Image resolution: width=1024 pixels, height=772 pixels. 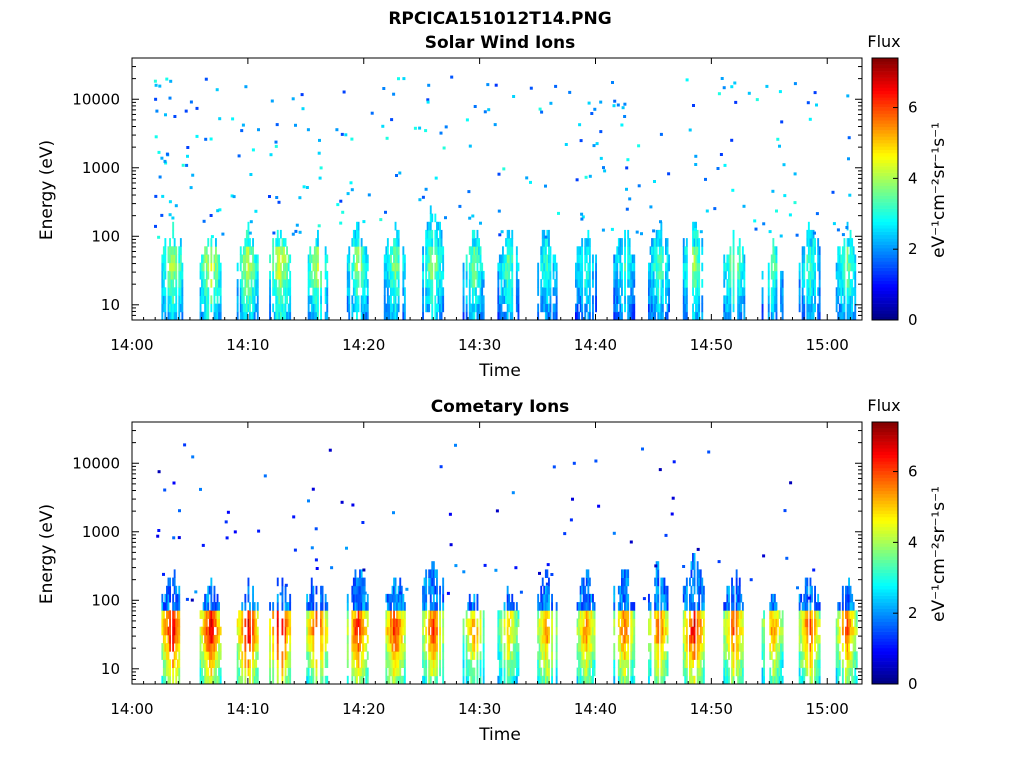 What do you see at coordinates (499, 735) in the screenshot?
I see `panel-2-xlabel: Time` at bounding box center [499, 735].